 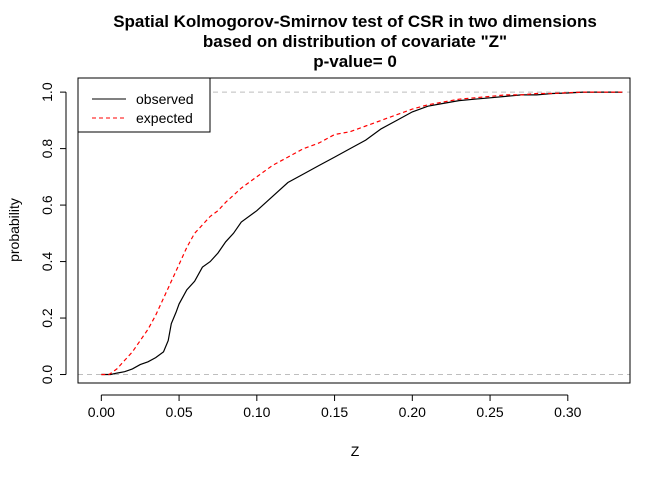 I want to click on legend-observed-label: observed, so click(x=165, y=99).